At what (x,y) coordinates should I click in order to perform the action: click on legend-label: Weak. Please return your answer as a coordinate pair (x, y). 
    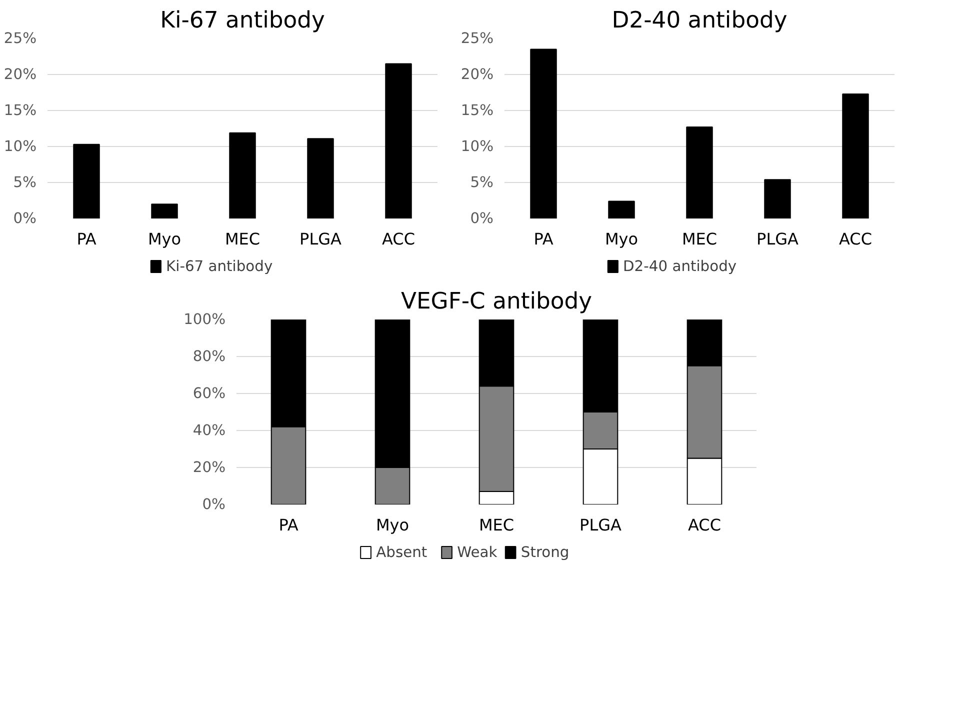
    Looking at the image, I should click on (477, 552).